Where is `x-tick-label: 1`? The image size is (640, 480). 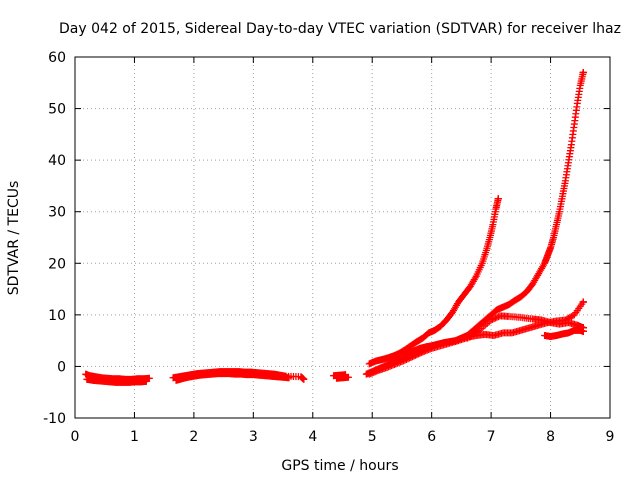
x-tick-label: 1 is located at coordinates (134, 437).